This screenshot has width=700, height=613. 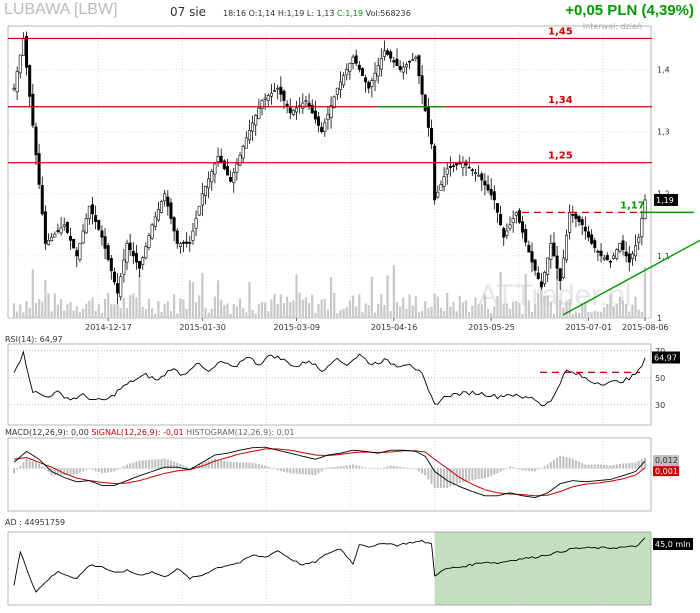 What do you see at coordinates (673, 544) in the screenshot?
I see `ad-last-box` at bounding box center [673, 544].